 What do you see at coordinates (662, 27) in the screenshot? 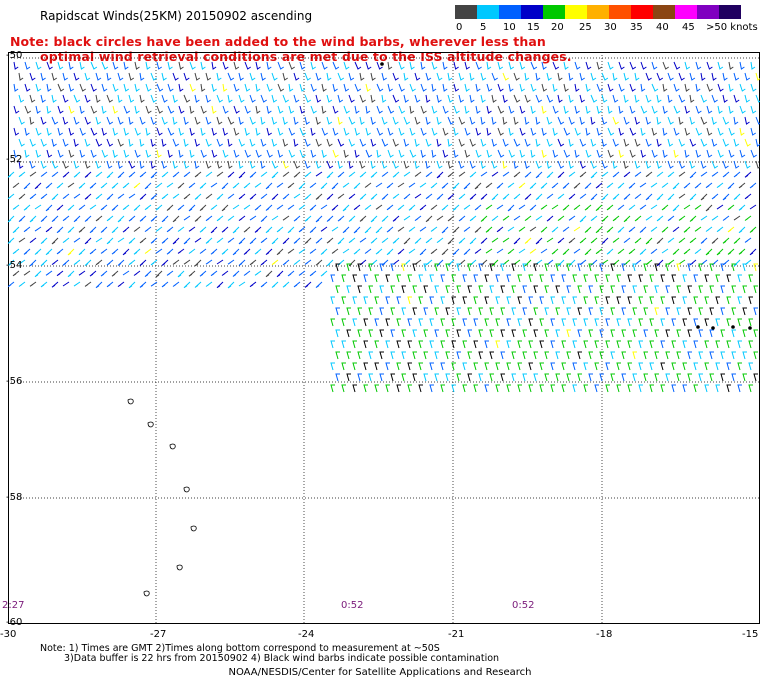
I see `legend-label: 40` at bounding box center [662, 27].